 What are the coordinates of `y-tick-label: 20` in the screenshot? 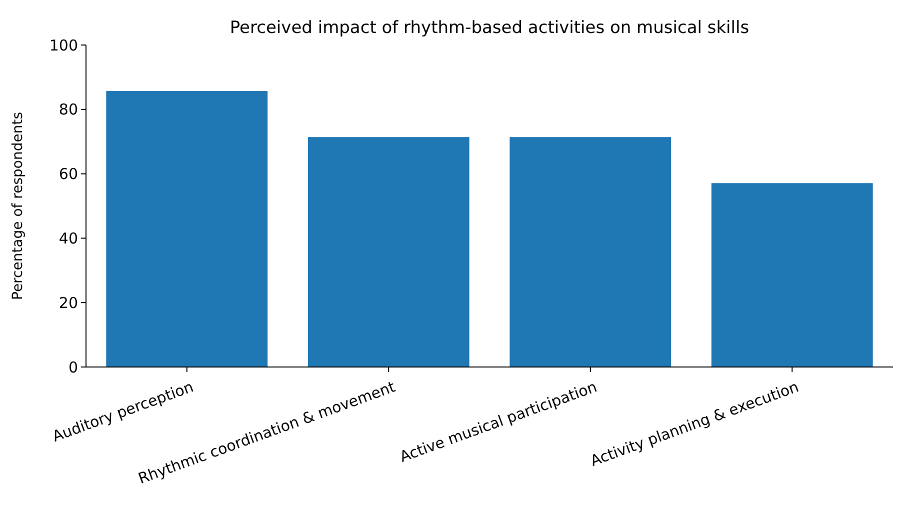 It's located at (68, 303).